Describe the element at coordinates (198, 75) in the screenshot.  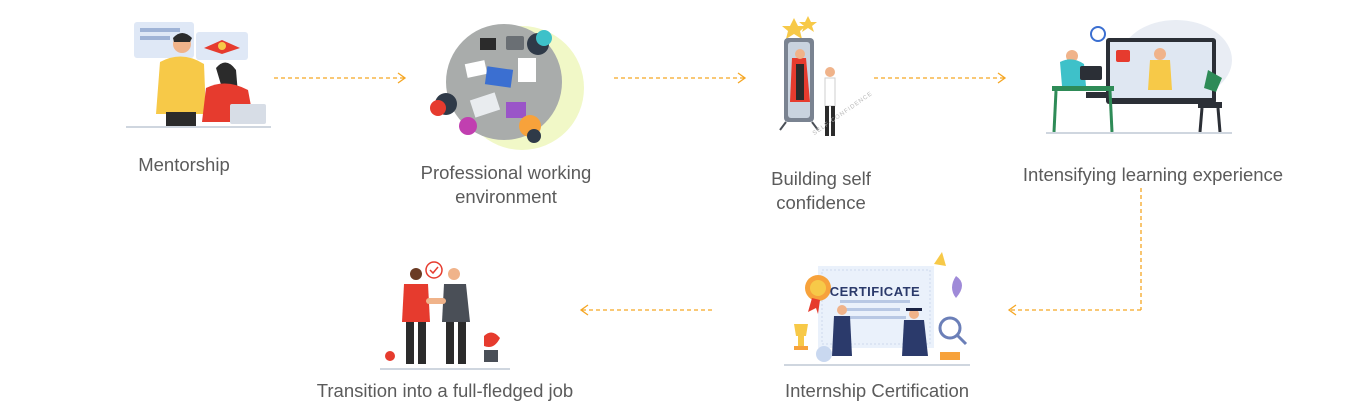
I see `mentor-icon` at that location.